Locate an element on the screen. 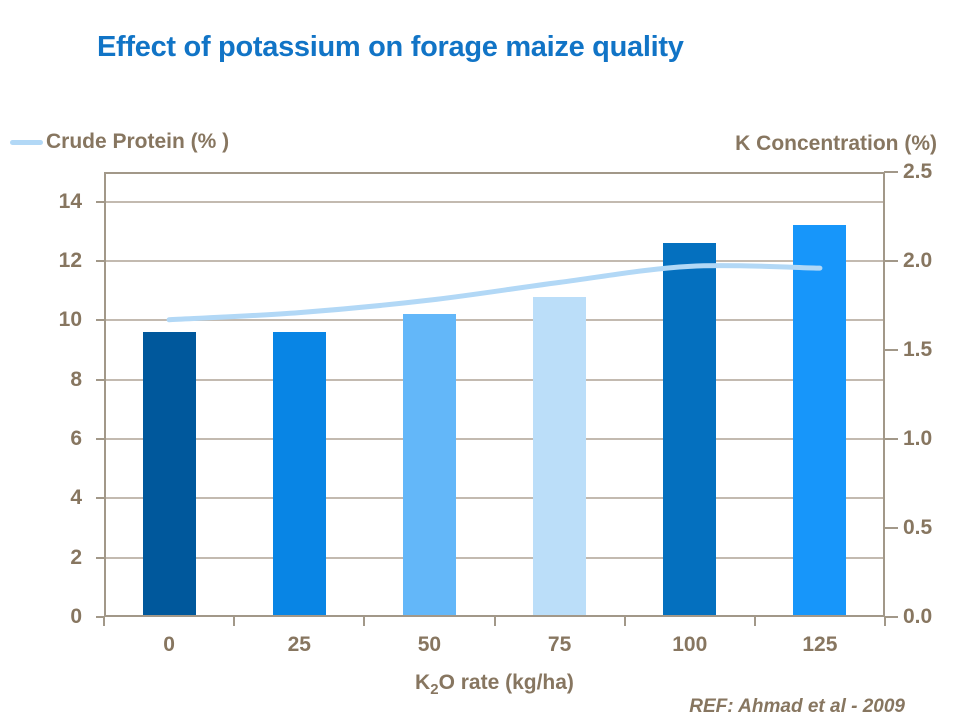 The image size is (960, 720). right-axis-tick-label: 2.5 is located at coordinates (918, 171).